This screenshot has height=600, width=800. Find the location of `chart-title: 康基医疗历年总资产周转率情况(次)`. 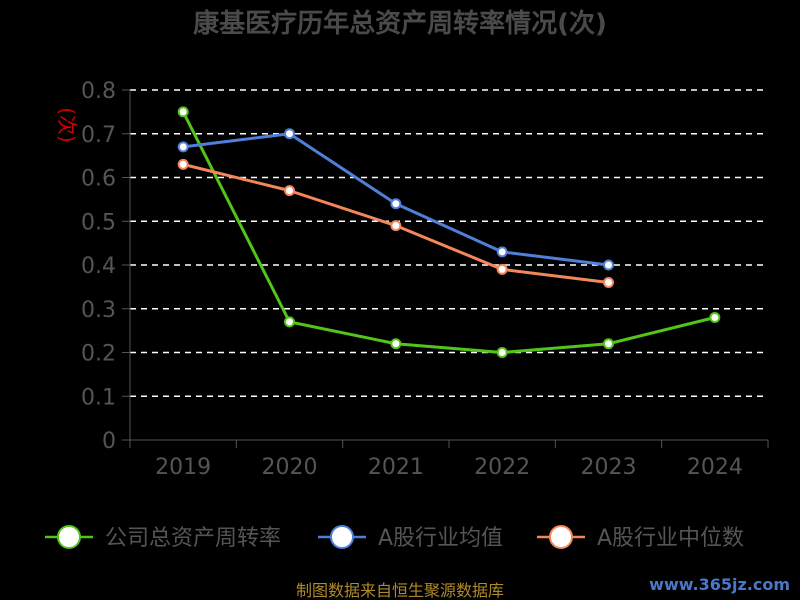

chart-title: 康基医疗历年总资产周转率情况(次) is located at coordinates (400, 23).